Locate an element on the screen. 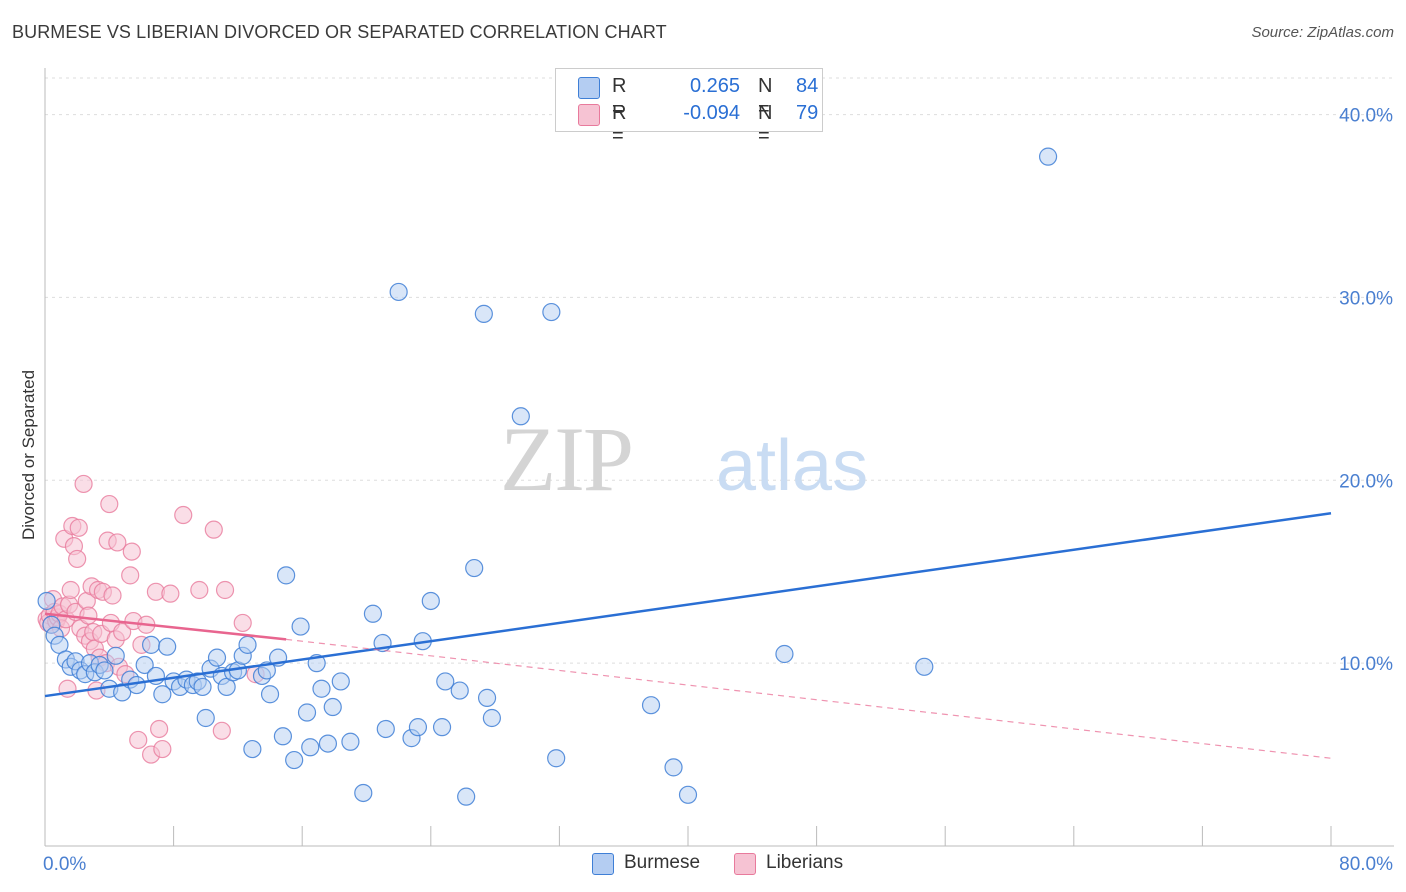  n-value: 84 is located at coordinates (807, 86).